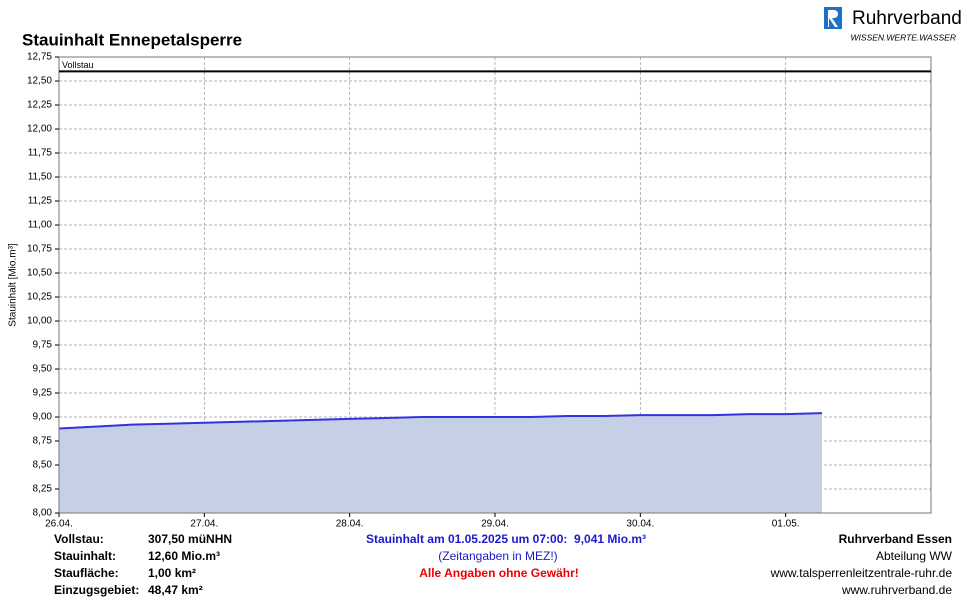  I want to click on x-tick-label: 26.04., so click(59, 524).